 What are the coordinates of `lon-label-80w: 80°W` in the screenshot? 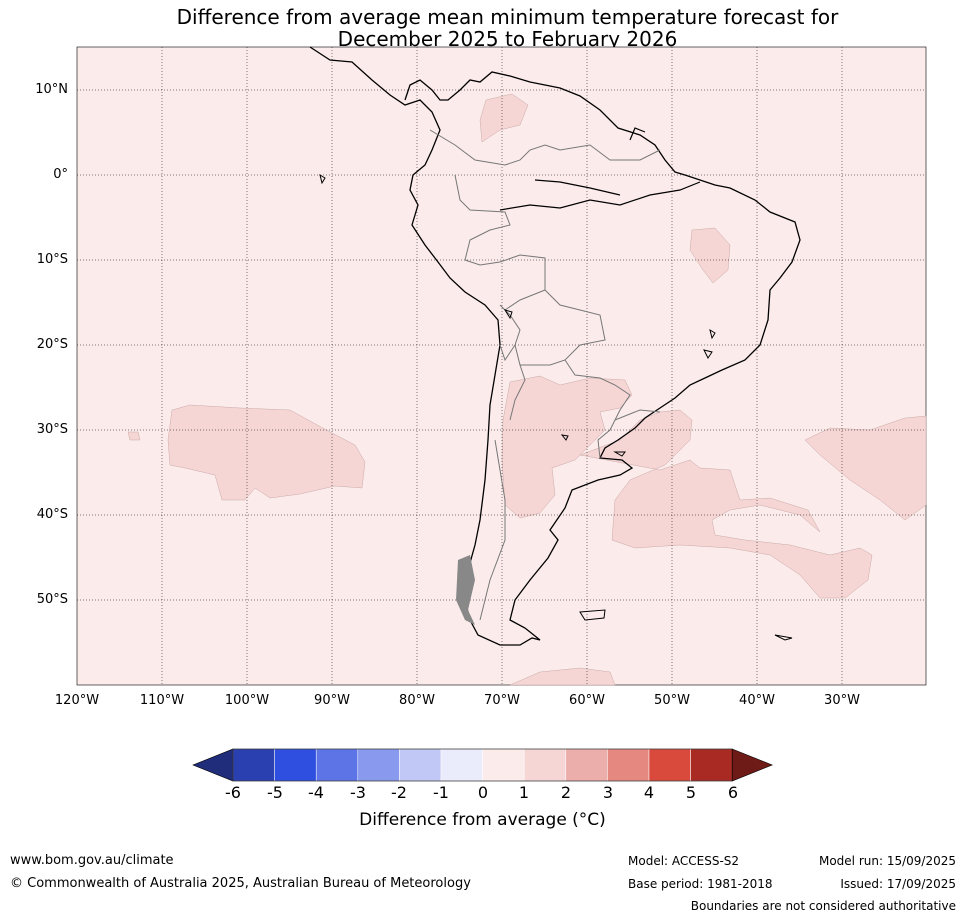 It's located at (417, 700).